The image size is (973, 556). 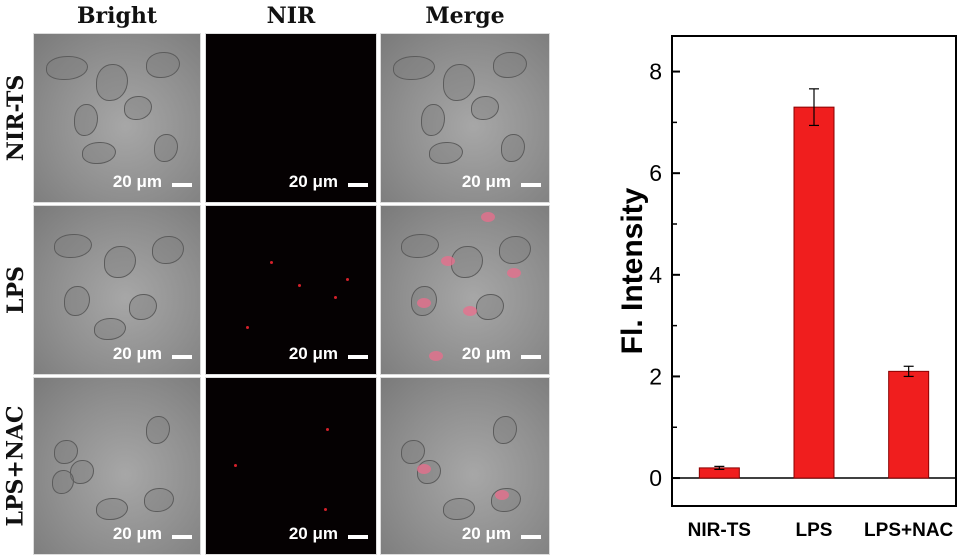 What do you see at coordinates (909, 424) in the screenshot?
I see `bar-lps-nac` at bounding box center [909, 424].